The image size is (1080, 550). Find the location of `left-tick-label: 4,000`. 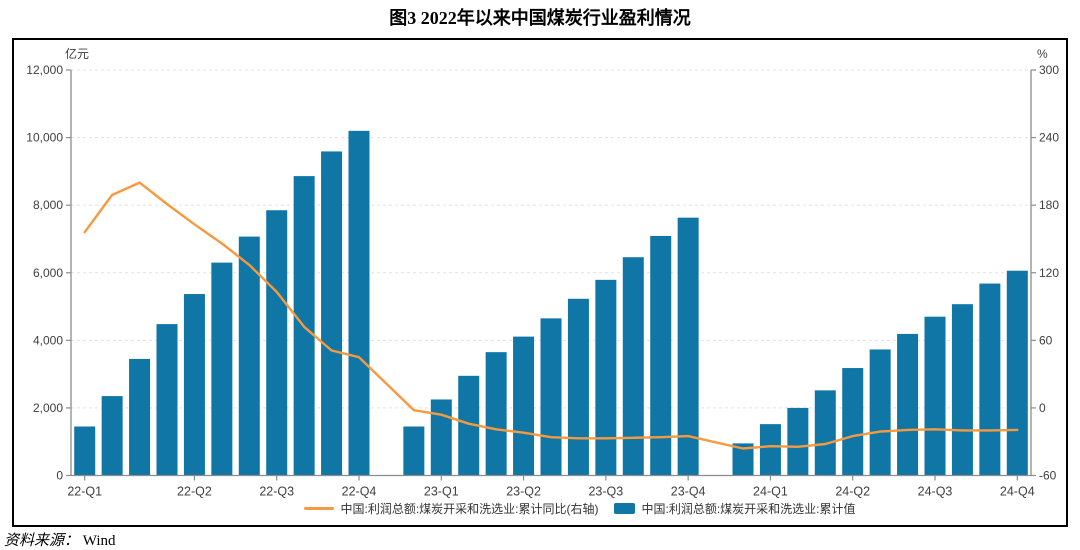

left-tick-label: 4,000 is located at coordinates (48, 340).